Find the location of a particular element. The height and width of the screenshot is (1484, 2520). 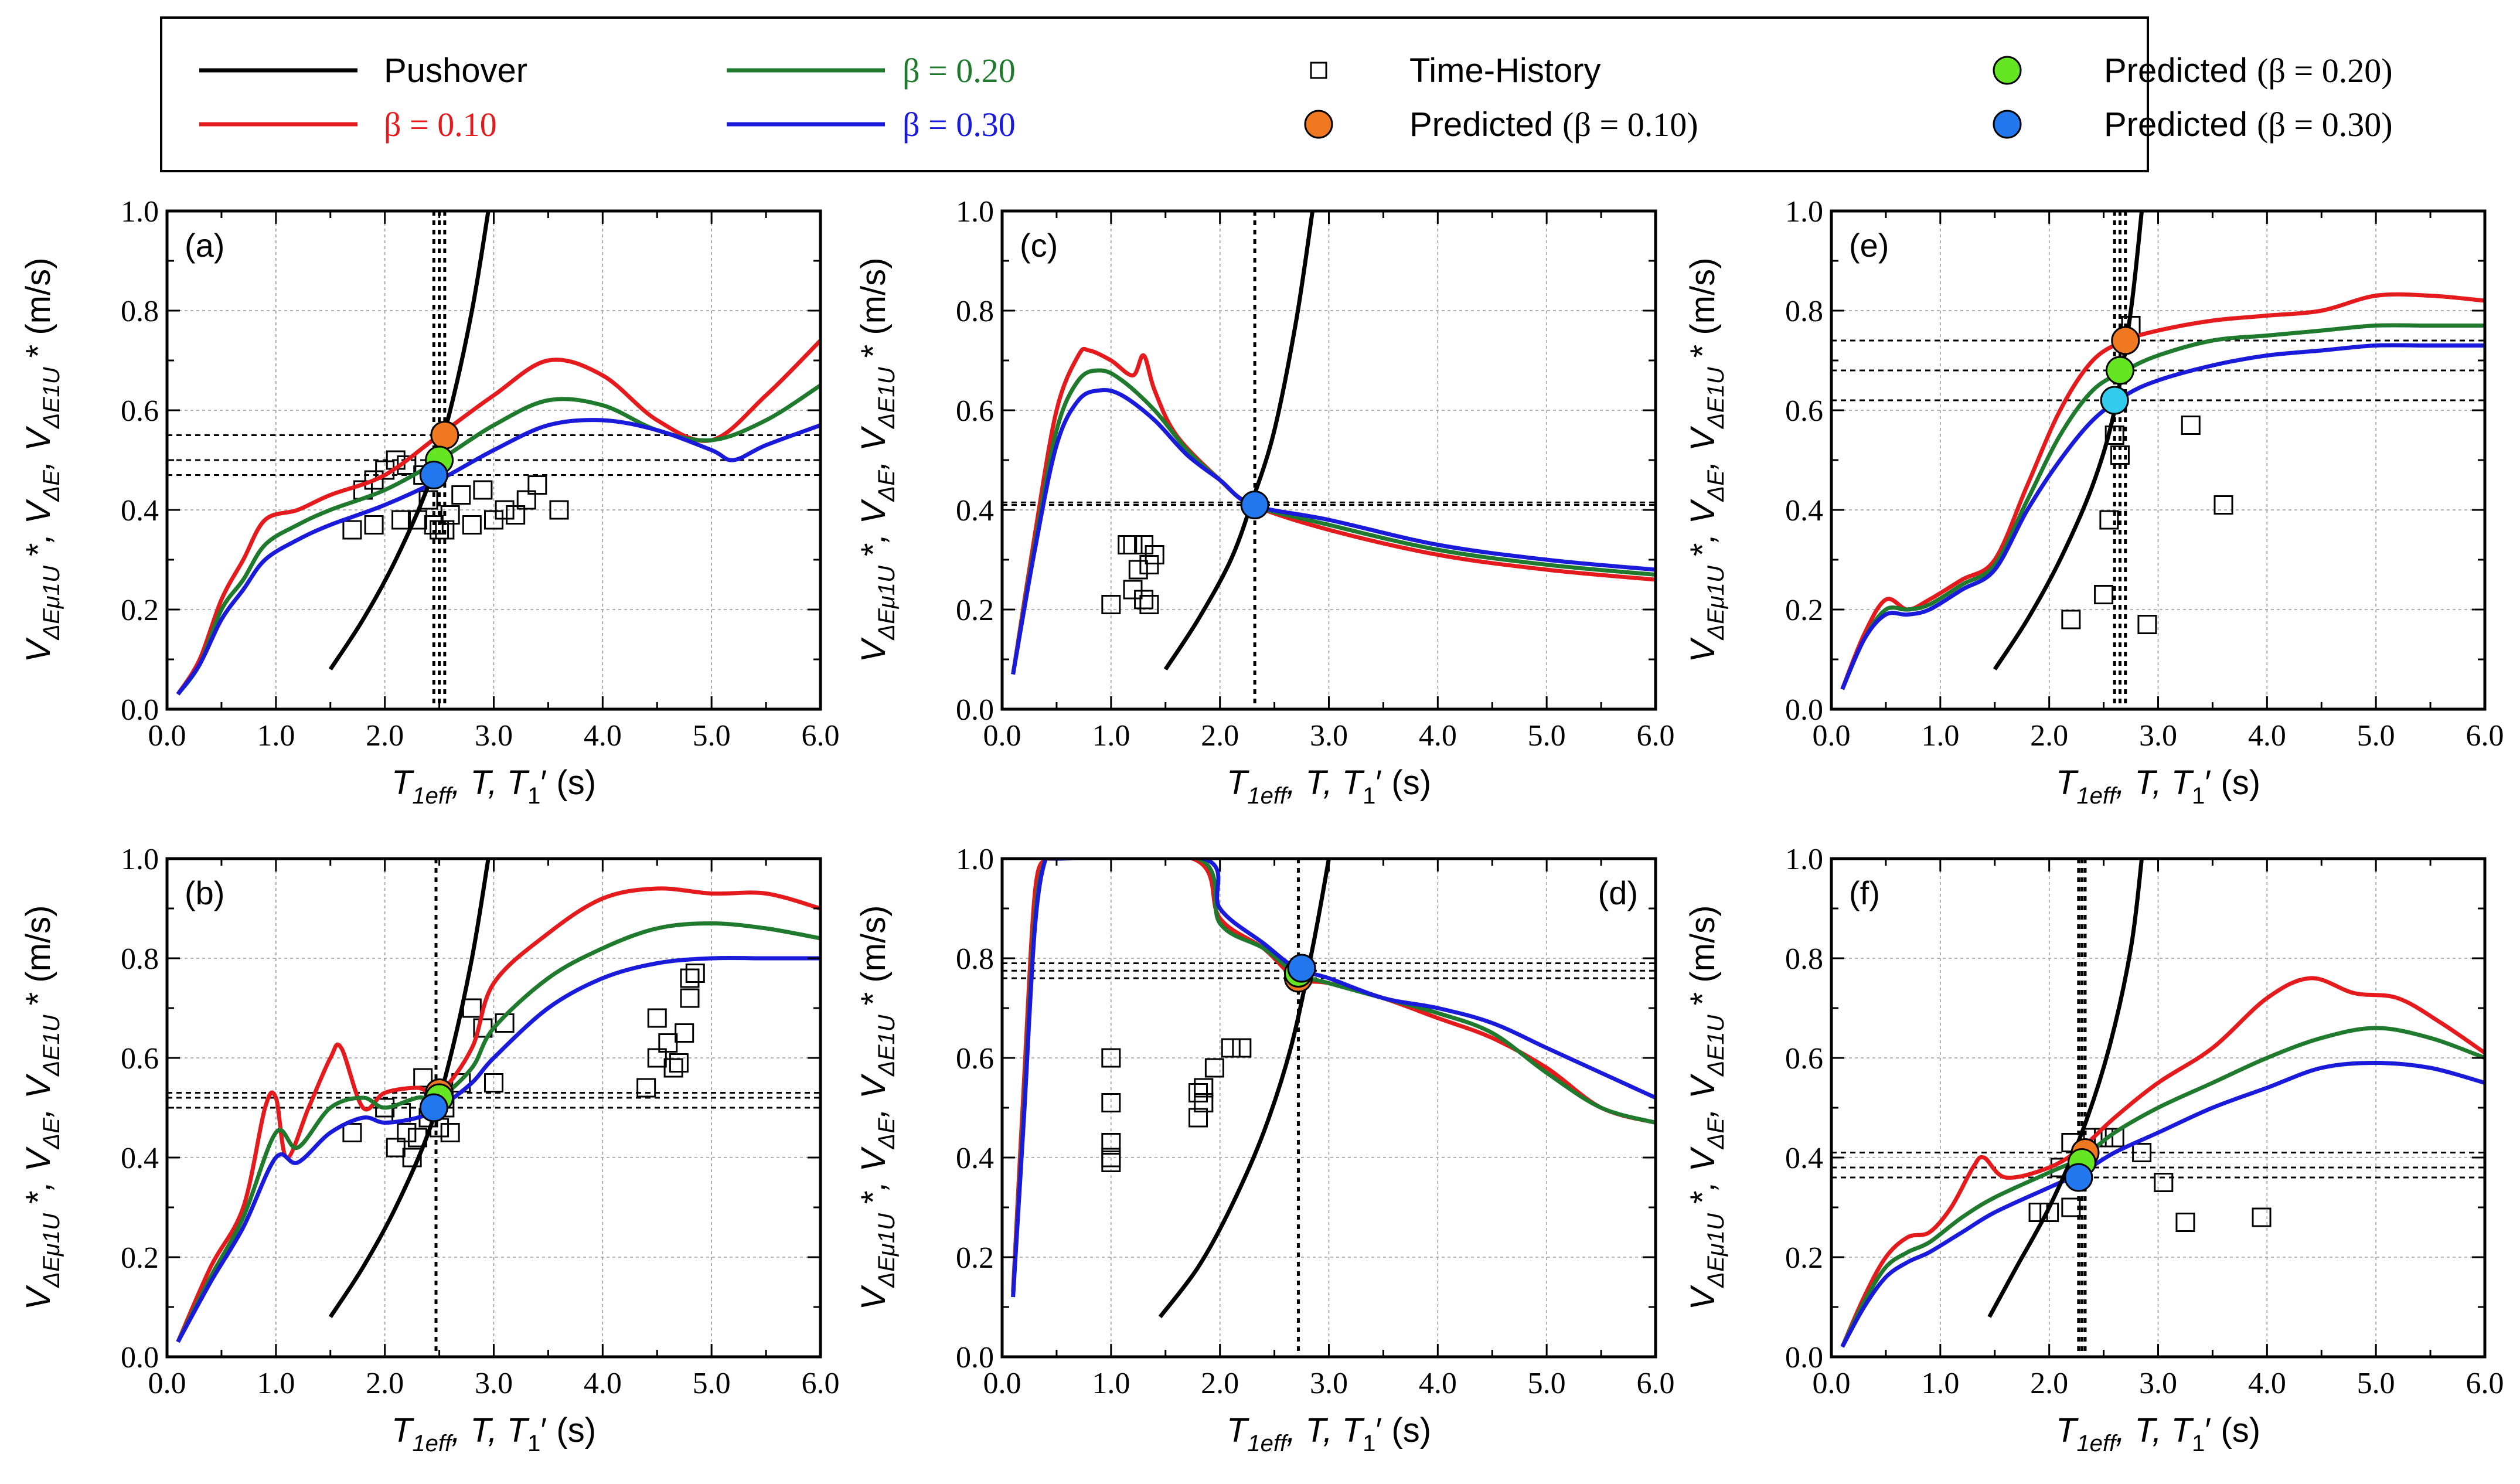

legend-label: β = 0.20 is located at coordinates (959, 71).